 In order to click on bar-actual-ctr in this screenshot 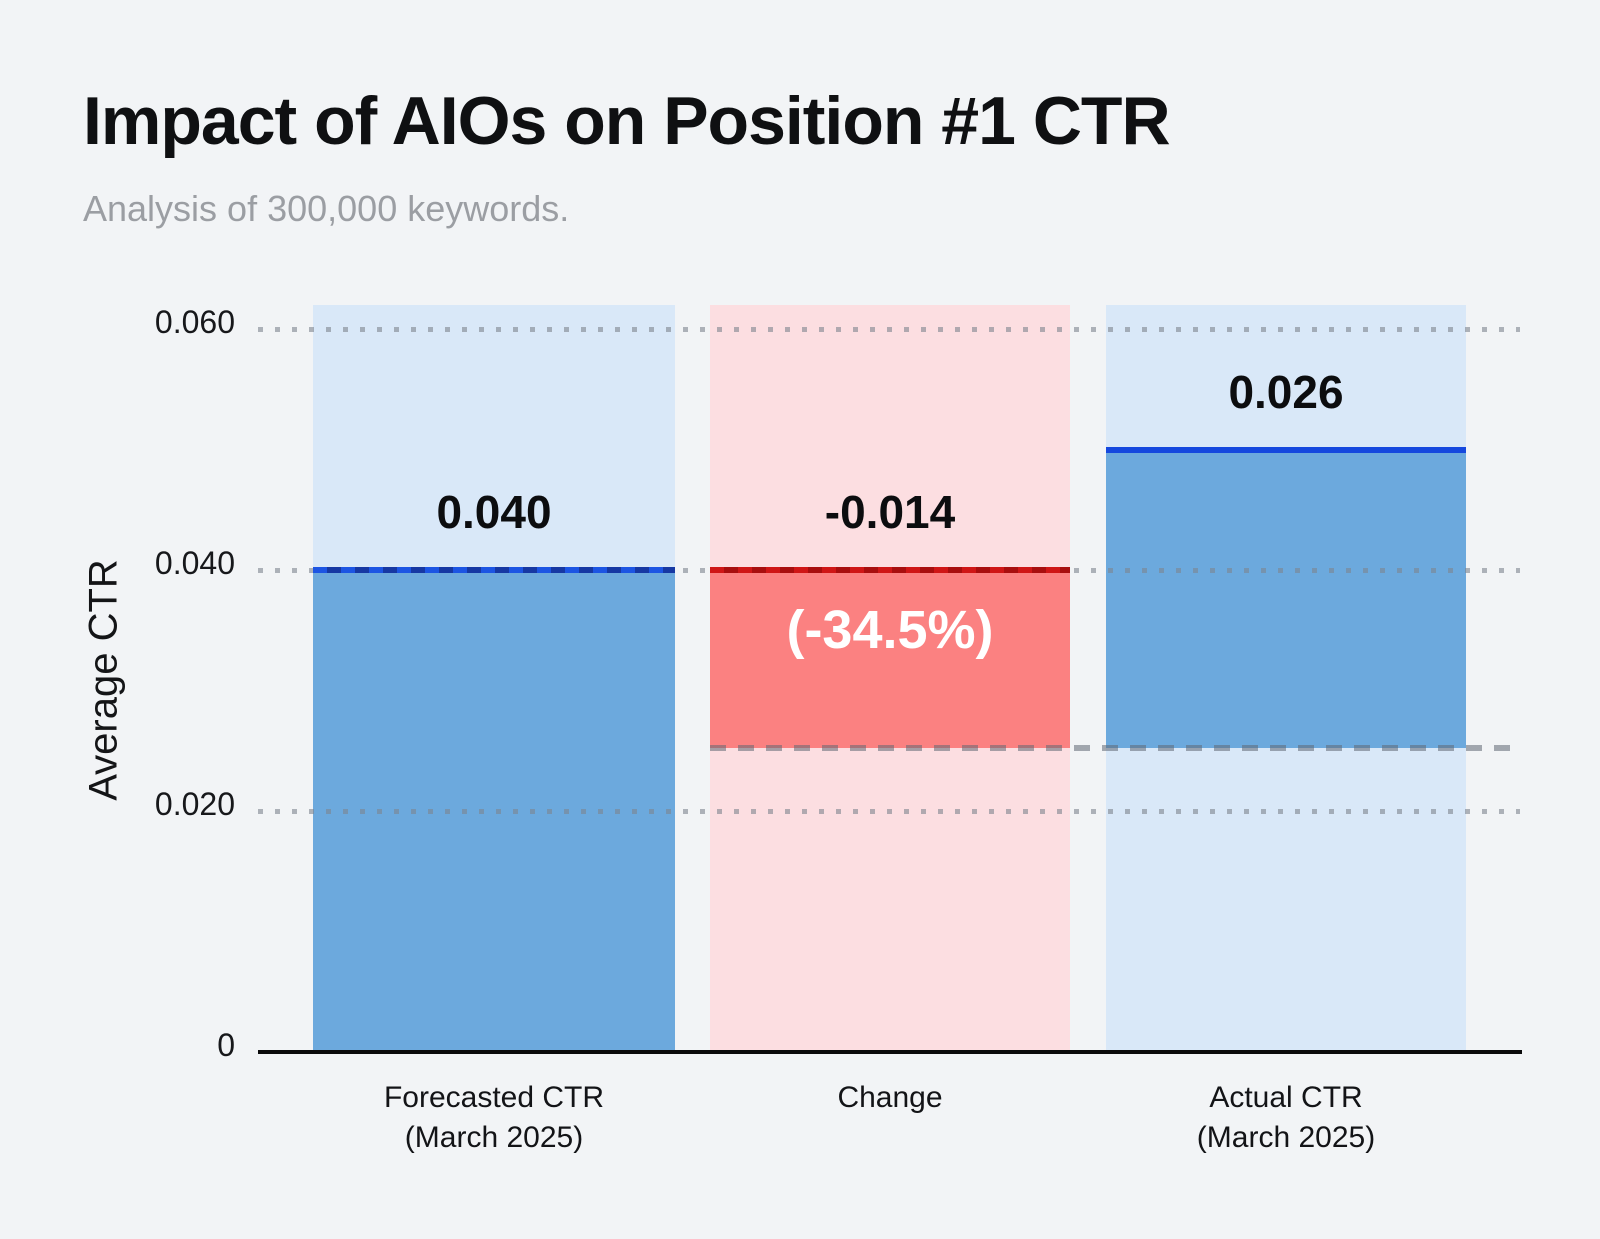, I will do `click(1286, 599)`.